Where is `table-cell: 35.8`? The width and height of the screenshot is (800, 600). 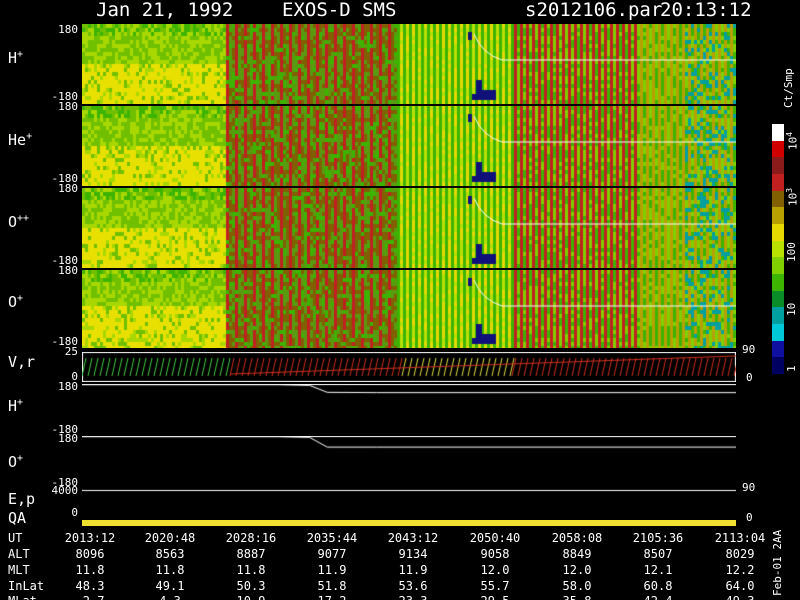
table-cell: 35.8 is located at coordinates (577, 597).